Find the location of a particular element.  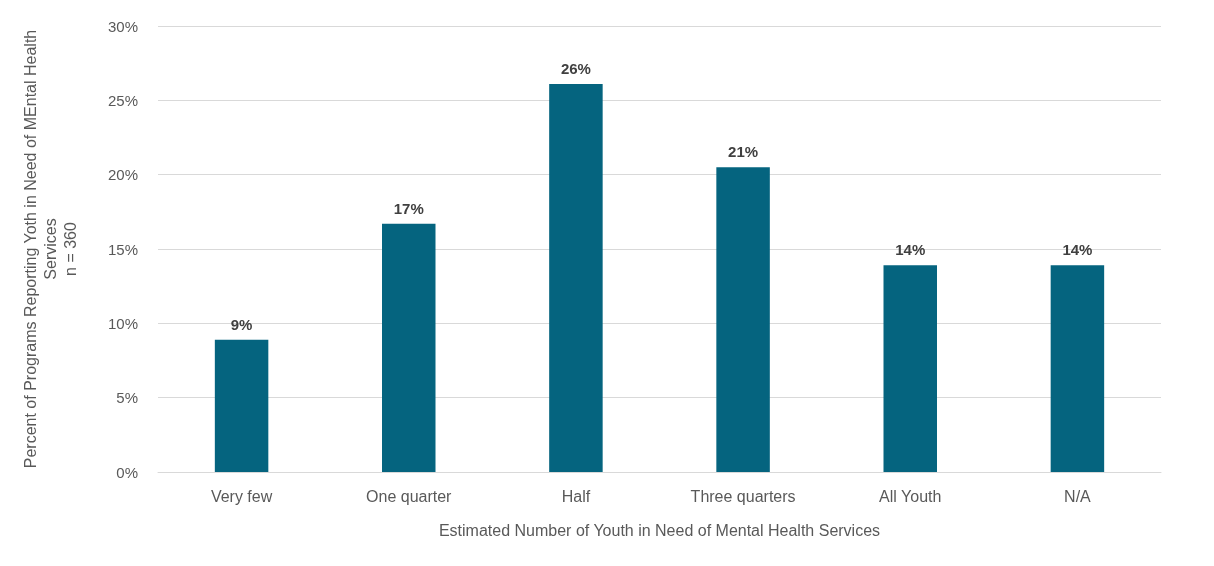

y-tick-label: 5% is located at coordinates (127, 398).